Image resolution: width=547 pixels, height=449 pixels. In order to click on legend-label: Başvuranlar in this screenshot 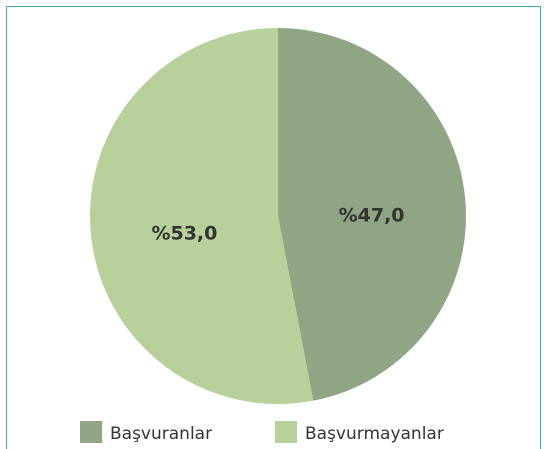, I will do `click(161, 434)`.